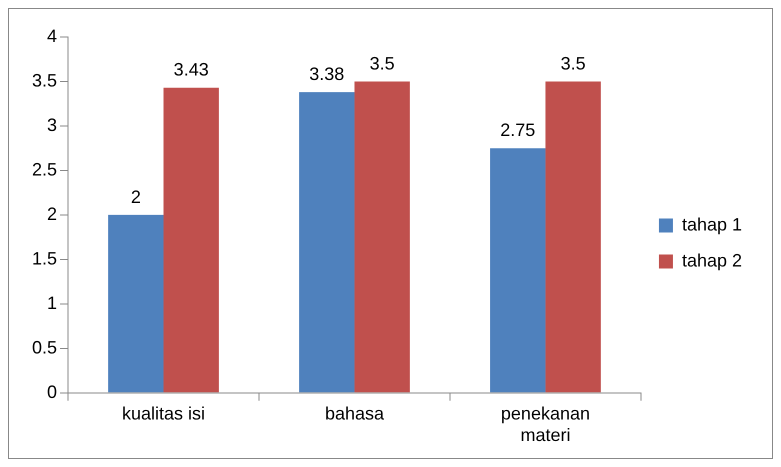 The width and height of the screenshot is (781, 467). What do you see at coordinates (45, 347) in the screenshot?
I see `y-tick-label: 0.5` at bounding box center [45, 347].